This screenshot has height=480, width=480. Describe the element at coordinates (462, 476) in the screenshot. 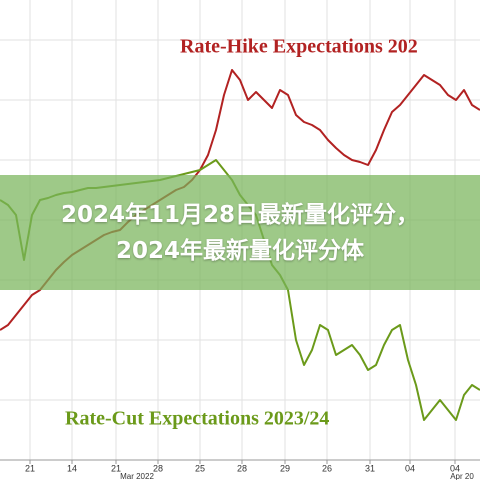

I see `period-label: Apr 20` at that location.